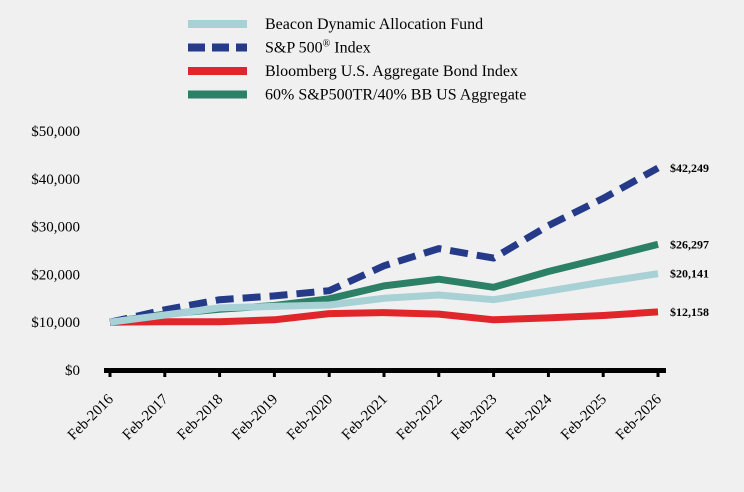 The width and height of the screenshot is (744, 492). I want to click on legend-label: Bloomberg U.S. Aggregate Bond Index, so click(391, 71).